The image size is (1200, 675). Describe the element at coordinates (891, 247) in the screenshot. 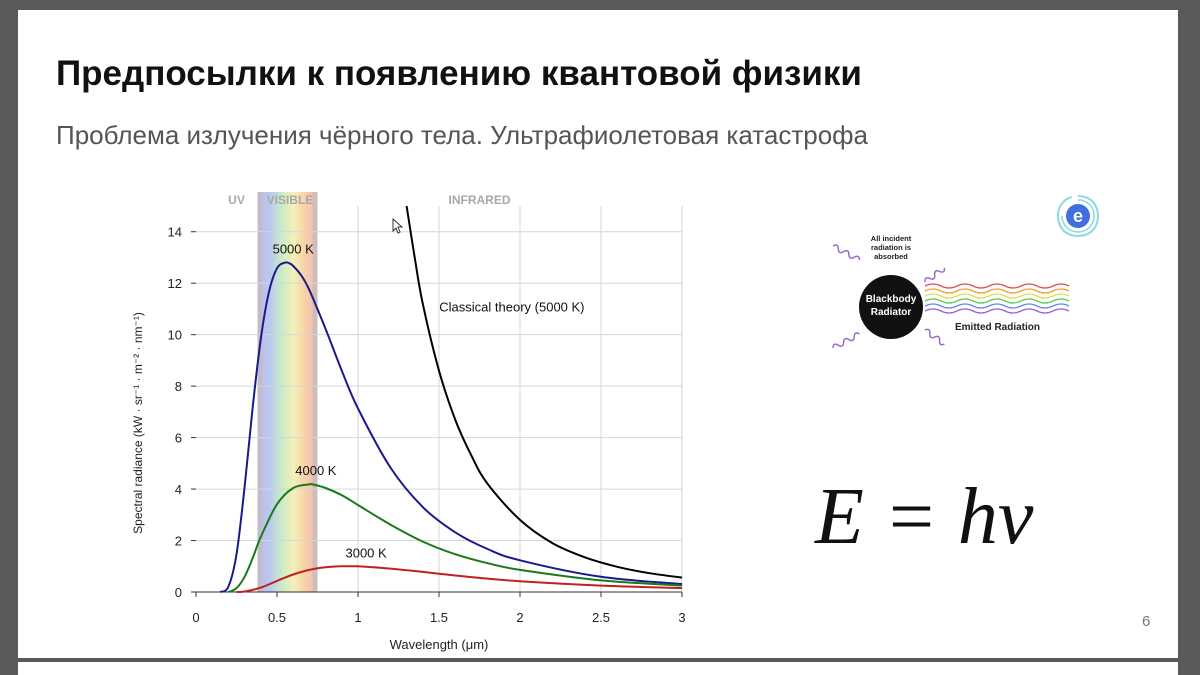

I see `incident-radiation-label: All incident radiation is absorbed` at that location.